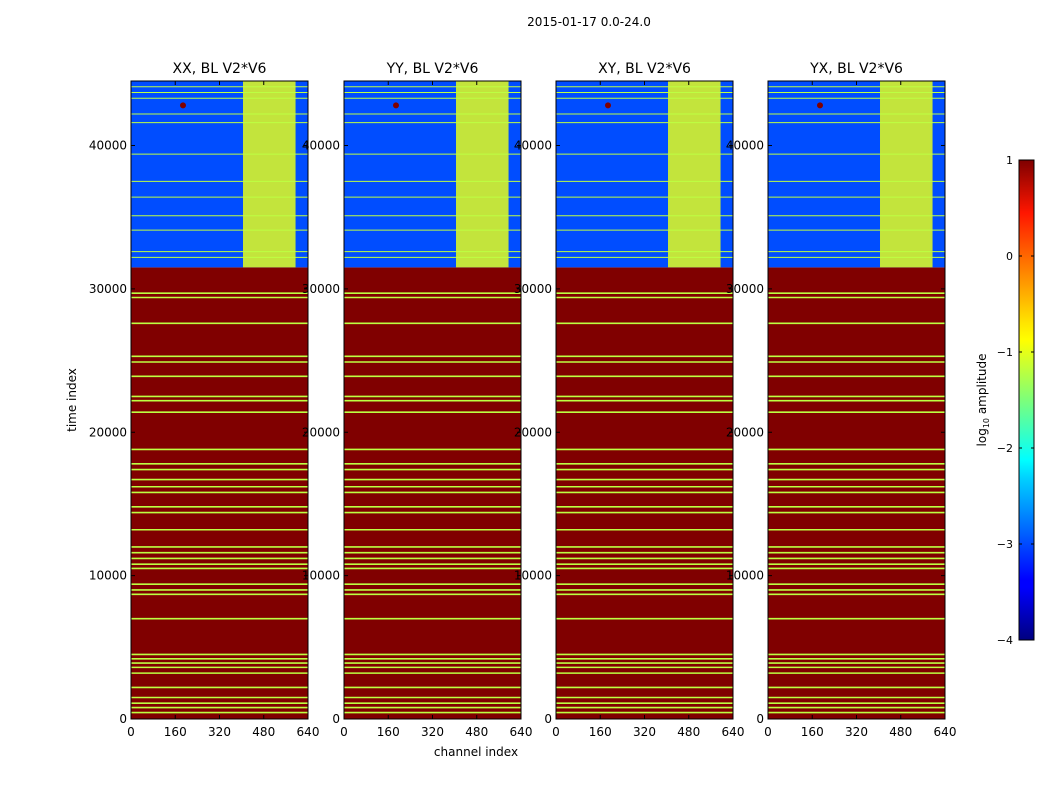  Describe the element at coordinates (982, 386) in the screenshot. I see `colorbar-label-rest: amplitude` at that location.